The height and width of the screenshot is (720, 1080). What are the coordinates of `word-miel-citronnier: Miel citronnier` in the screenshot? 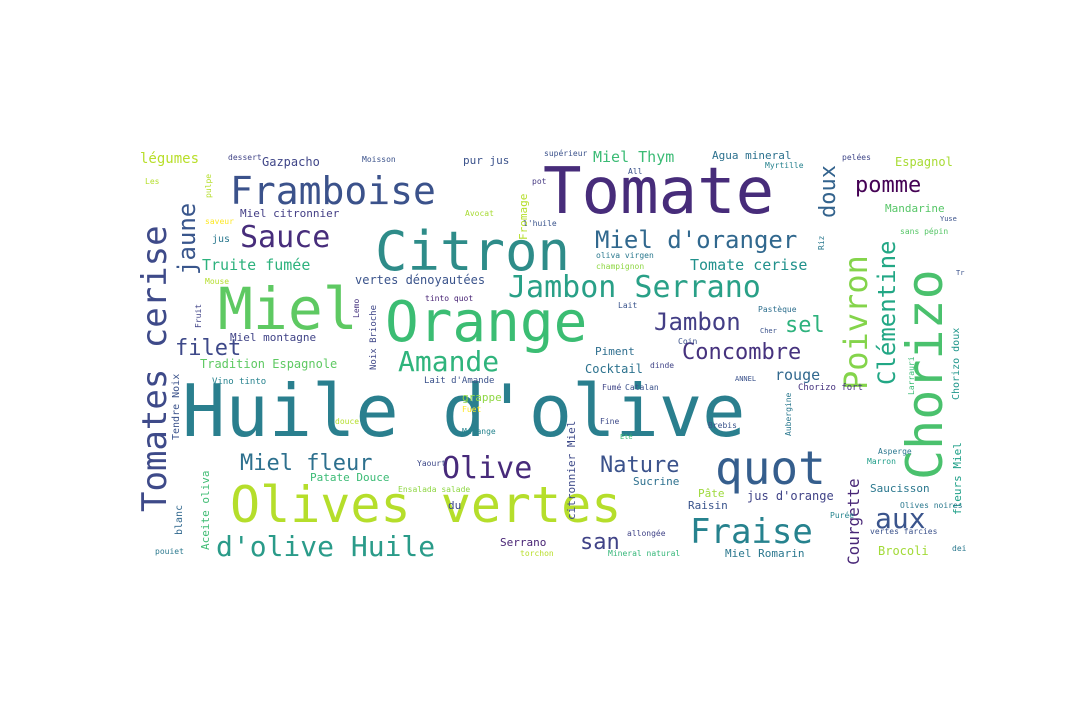 It's located at (290, 213).